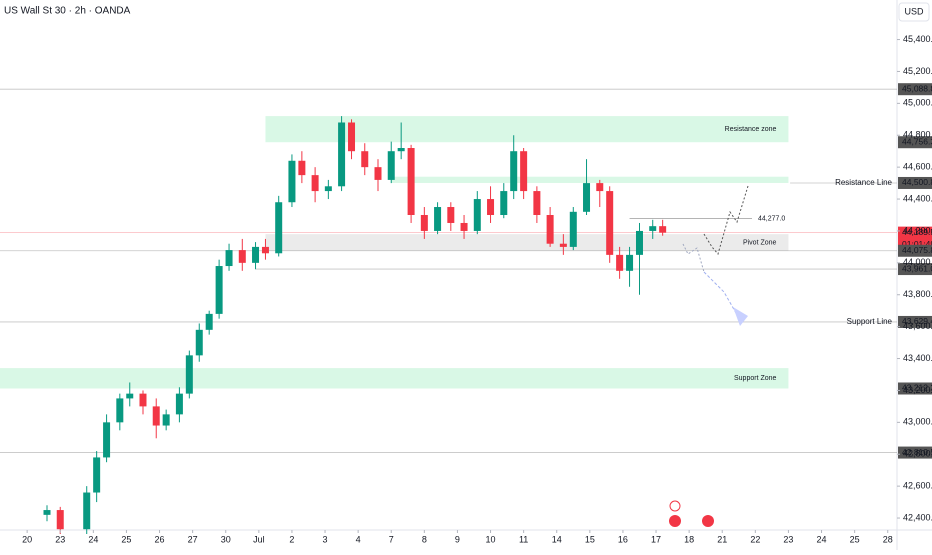 The height and width of the screenshot is (555, 932). I want to click on x-tick-label: 9, so click(457, 539).